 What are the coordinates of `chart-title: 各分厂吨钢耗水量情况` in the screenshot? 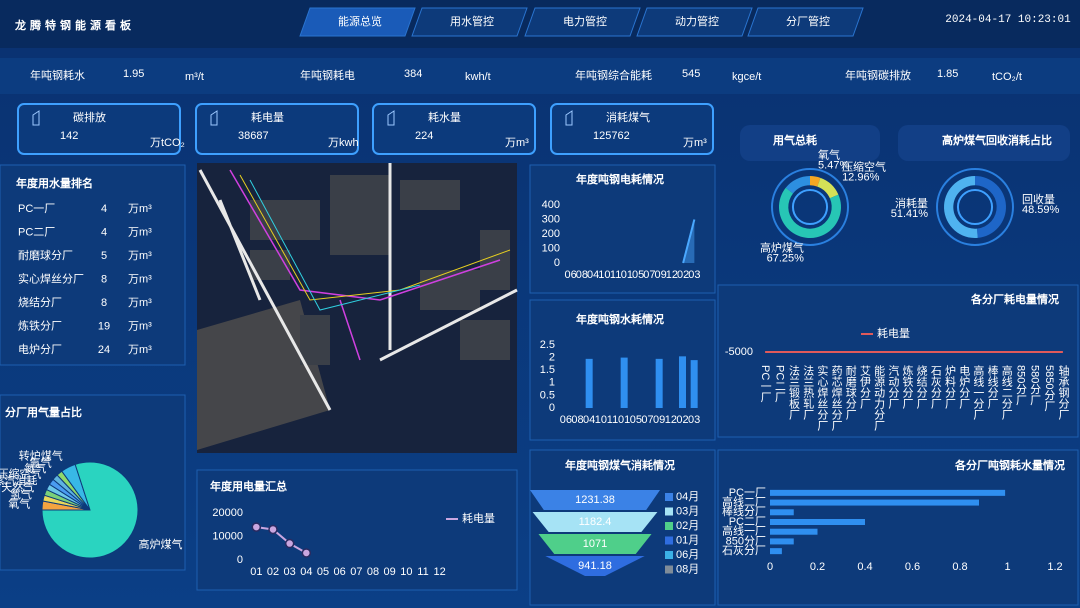 It's located at (1009, 465).